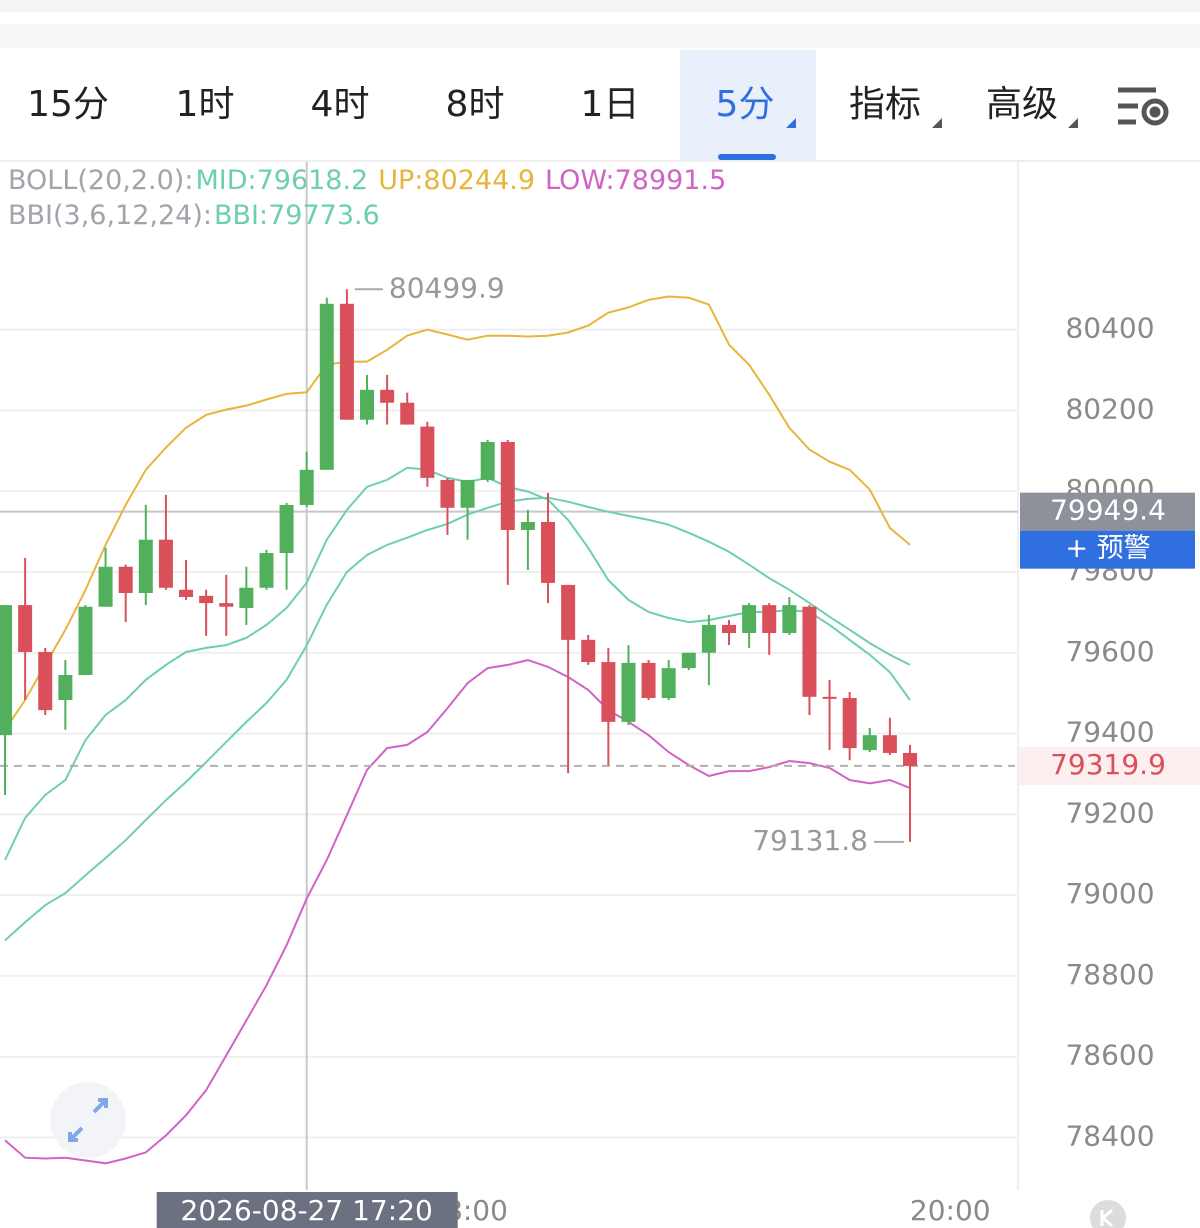 The height and width of the screenshot is (1228, 1200). I want to click on crosshair-time-label: 2026-08-27 17:20, so click(307, 1210).